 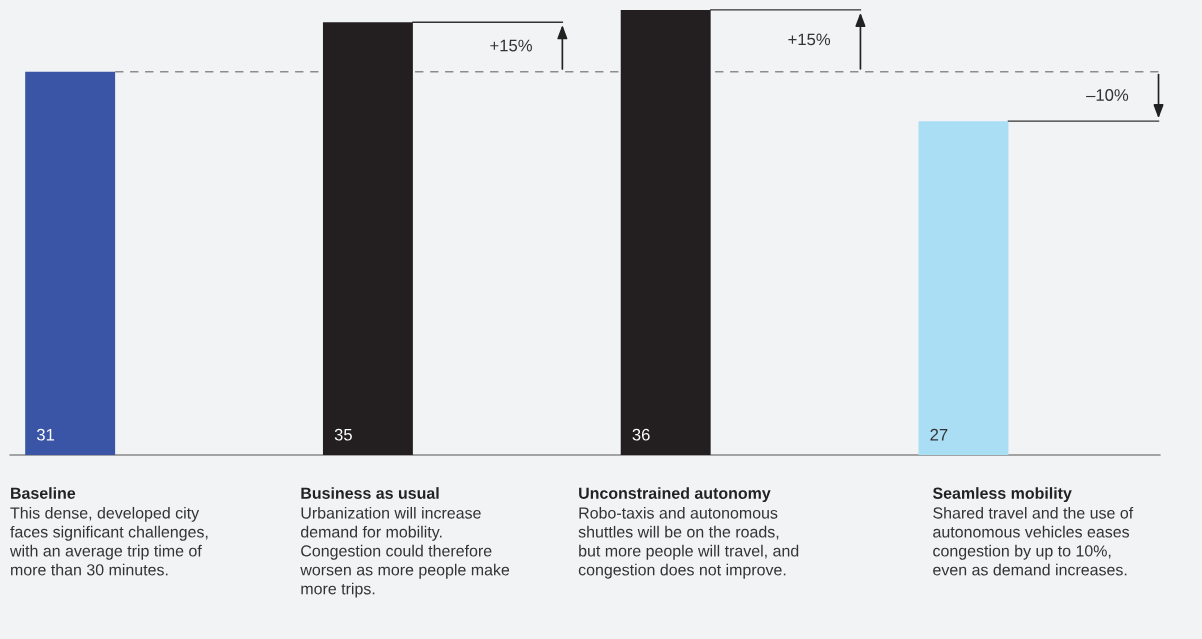 I want to click on x-tick-label: Baseline, so click(x=43, y=493).